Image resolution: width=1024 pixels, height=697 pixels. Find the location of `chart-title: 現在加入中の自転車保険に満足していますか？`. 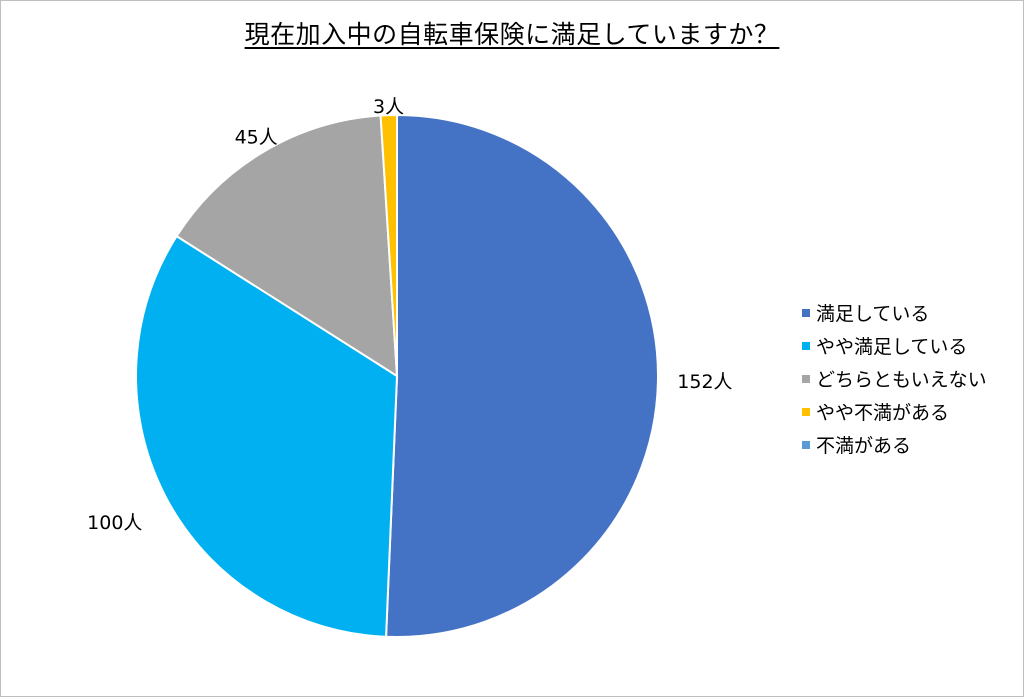

chart-title: 現在加入中の自転車保険に満足していますか？ is located at coordinates (512, 34).